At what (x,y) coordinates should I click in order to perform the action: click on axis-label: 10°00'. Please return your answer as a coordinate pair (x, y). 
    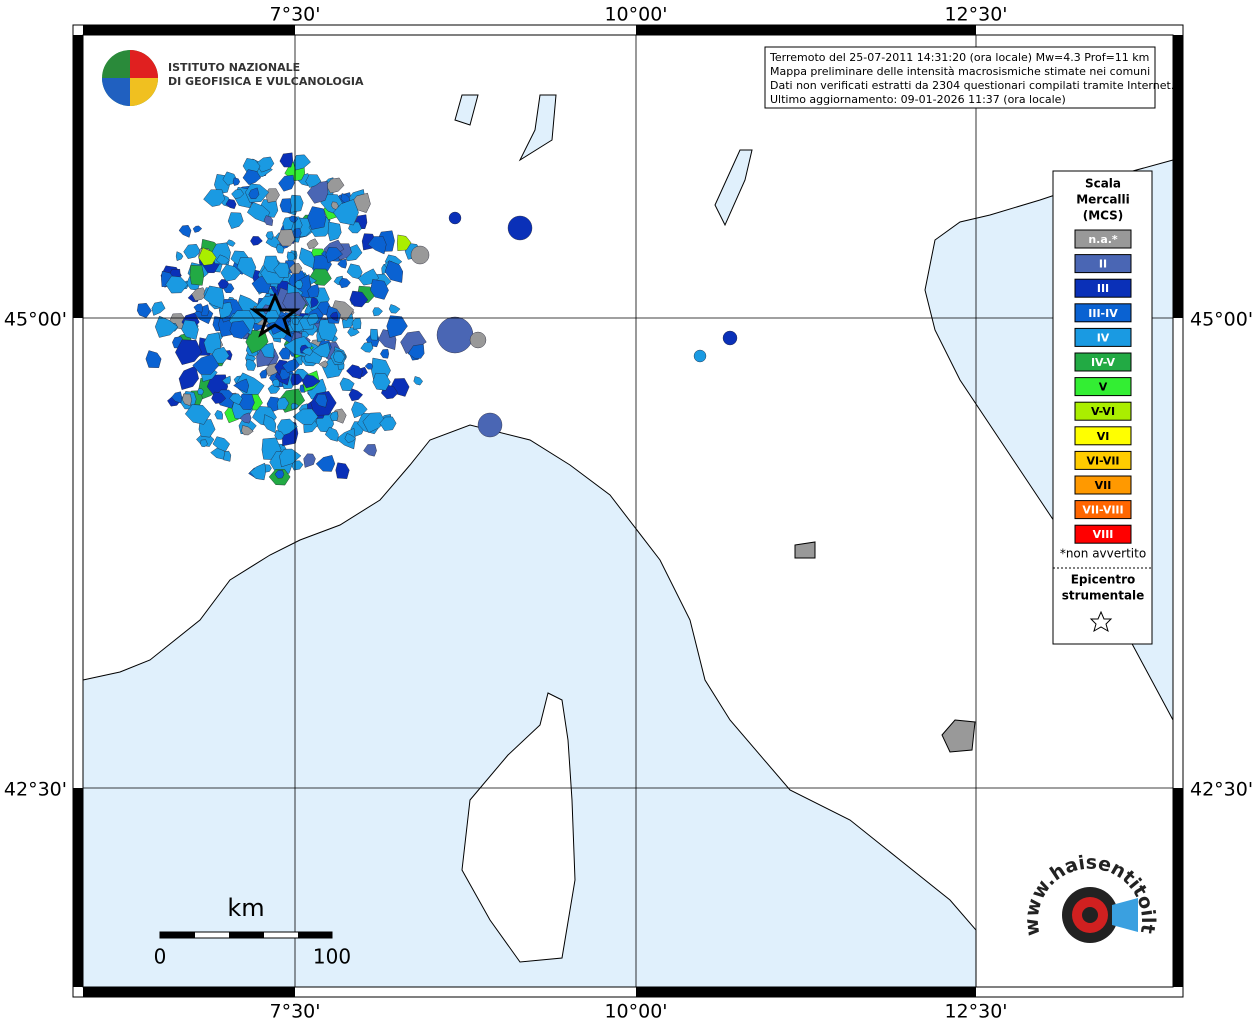
    Looking at the image, I should click on (635, 1012).